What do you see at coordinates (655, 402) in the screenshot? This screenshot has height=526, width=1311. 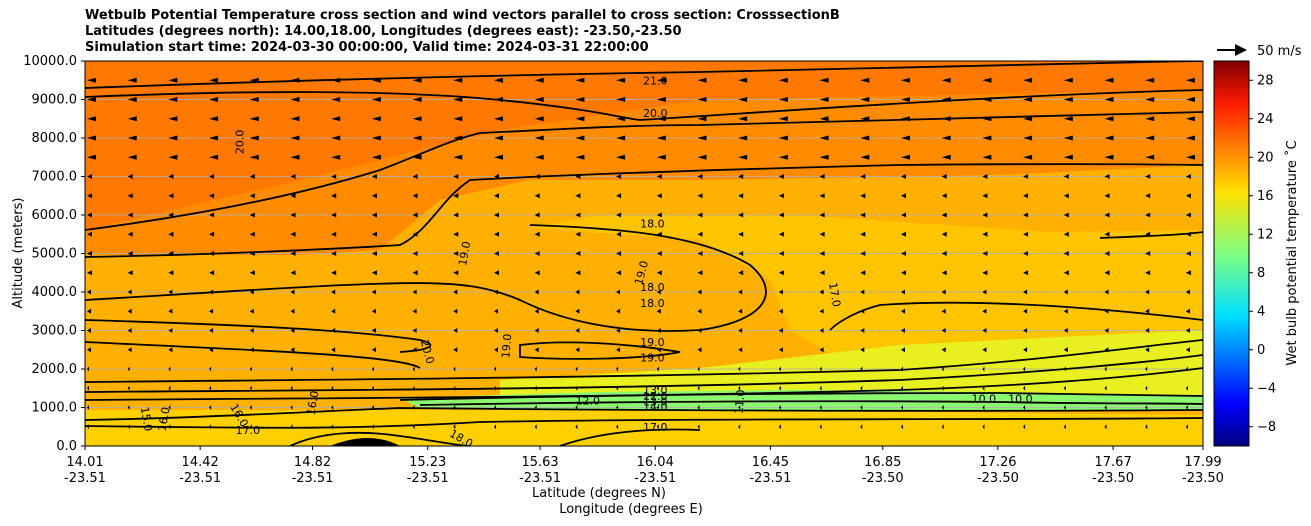 I see `contour-label: 13.0` at bounding box center [655, 402].